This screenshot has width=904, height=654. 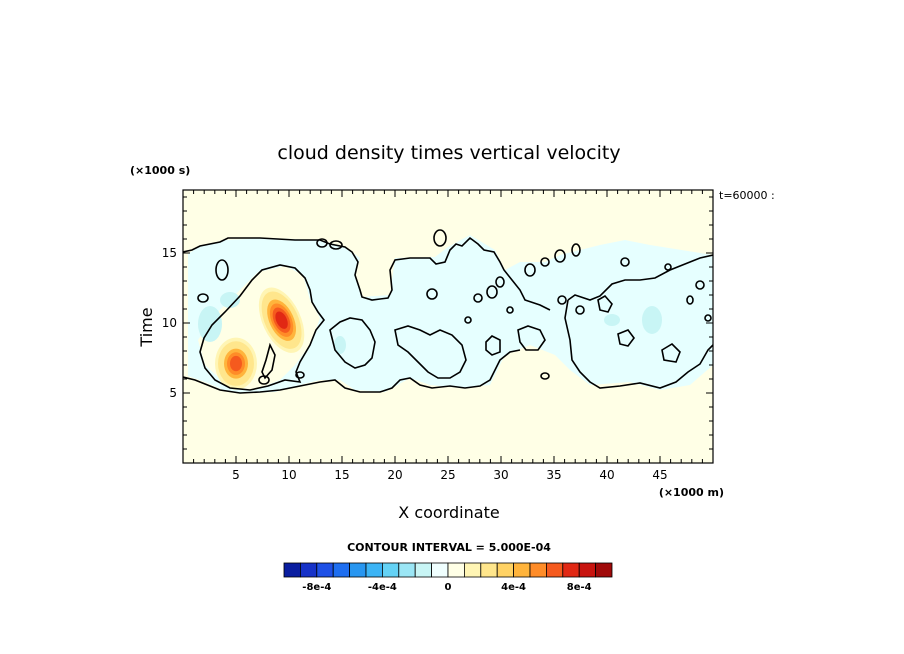 I want to click on colorbar-tick-label: 0, so click(x=448, y=587).